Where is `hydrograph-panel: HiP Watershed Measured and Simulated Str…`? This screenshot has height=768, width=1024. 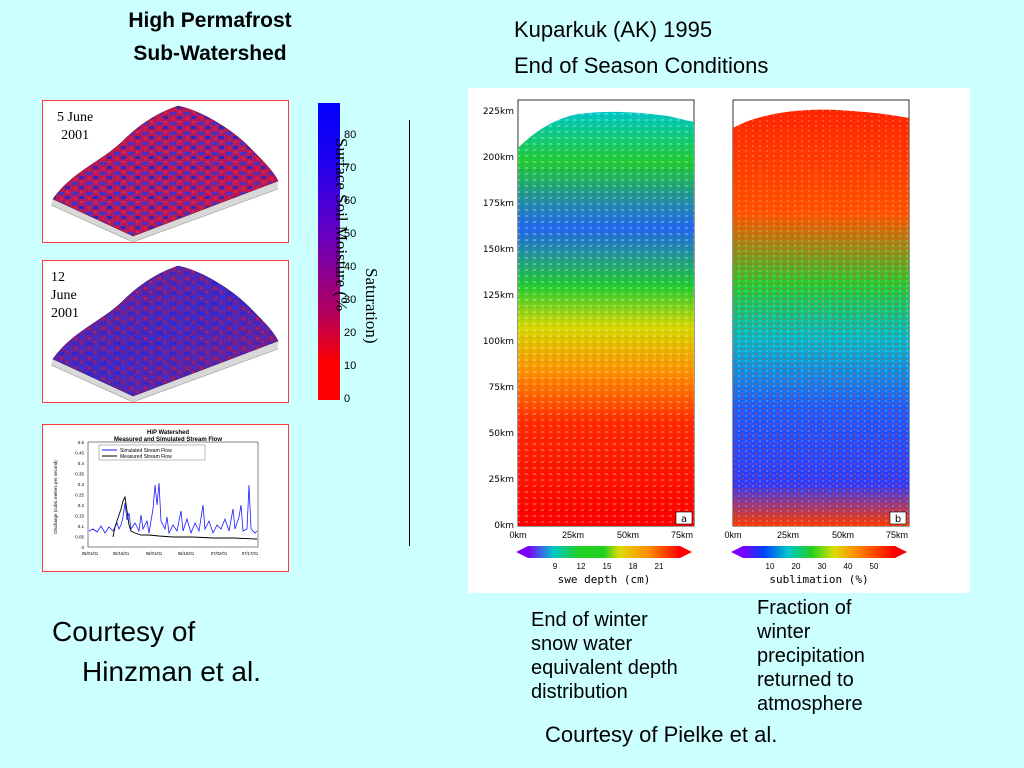
hydrograph-panel: HiP Watershed Measured and Simulated Str… is located at coordinates (165, 498).